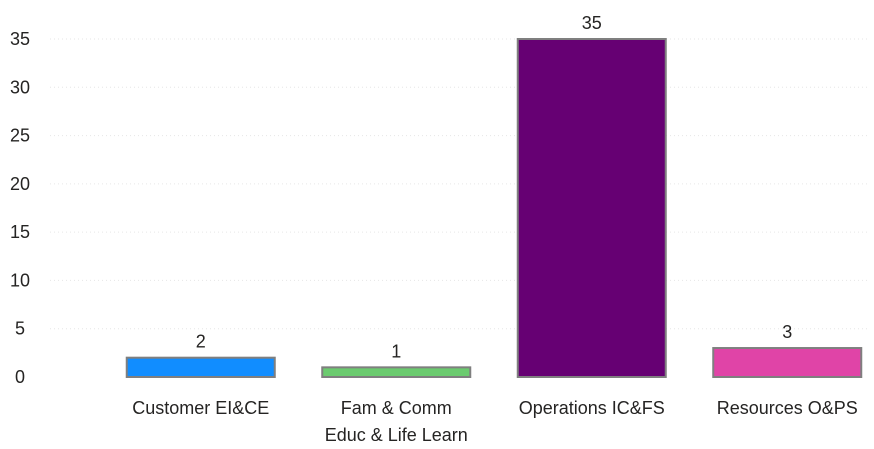  I want to click on x-category-label: Operations IC&FS, so click(592, 408).